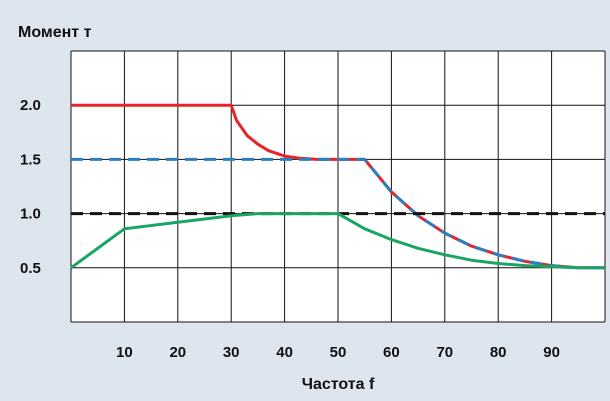 Image resolution: width=610 pixels, height=401 pixels. I want to click on x-tick-label: 90, so click(551, 352).